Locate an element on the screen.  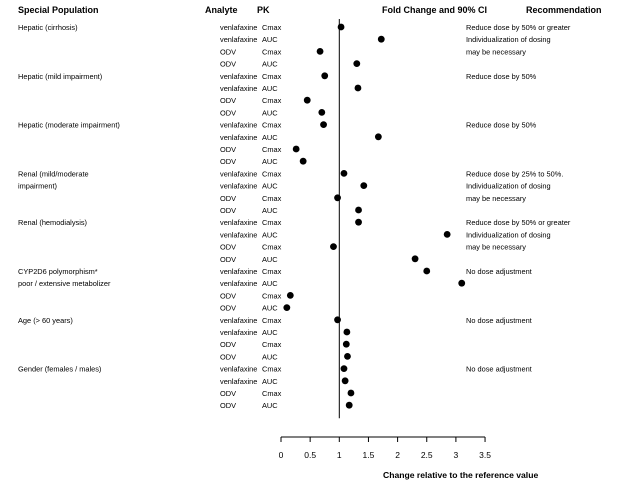
x-tick-label: 1 is located at coordinates (339, 455).